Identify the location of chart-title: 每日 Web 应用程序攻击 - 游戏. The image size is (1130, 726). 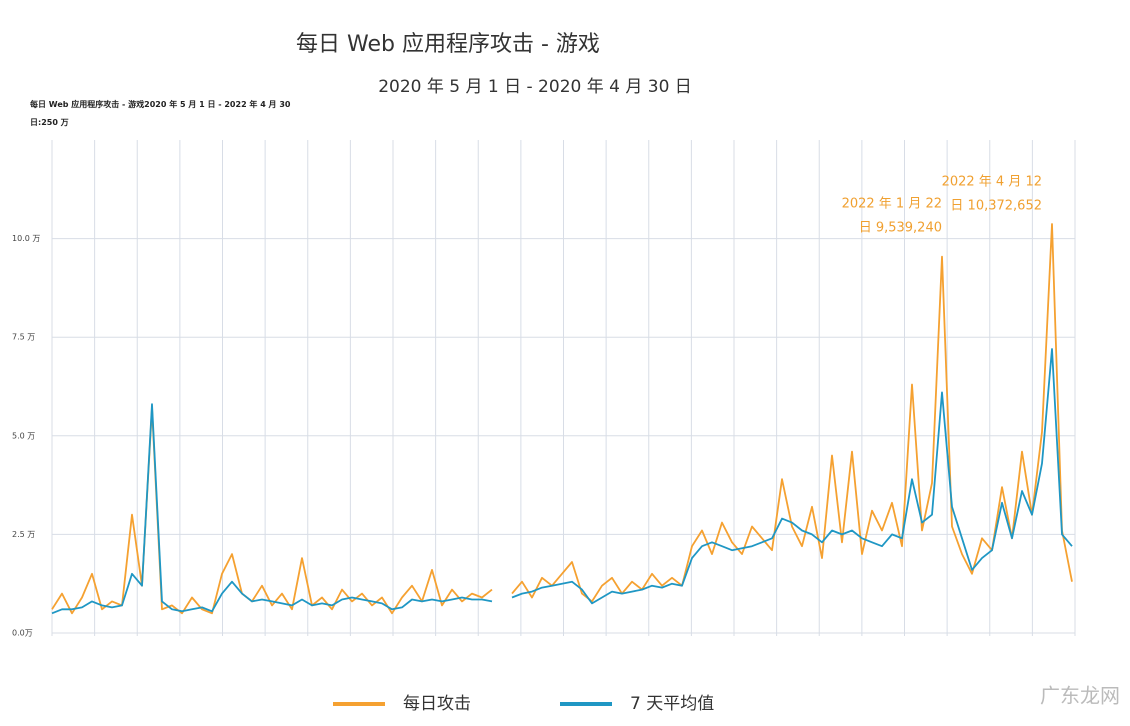
(448, 44).